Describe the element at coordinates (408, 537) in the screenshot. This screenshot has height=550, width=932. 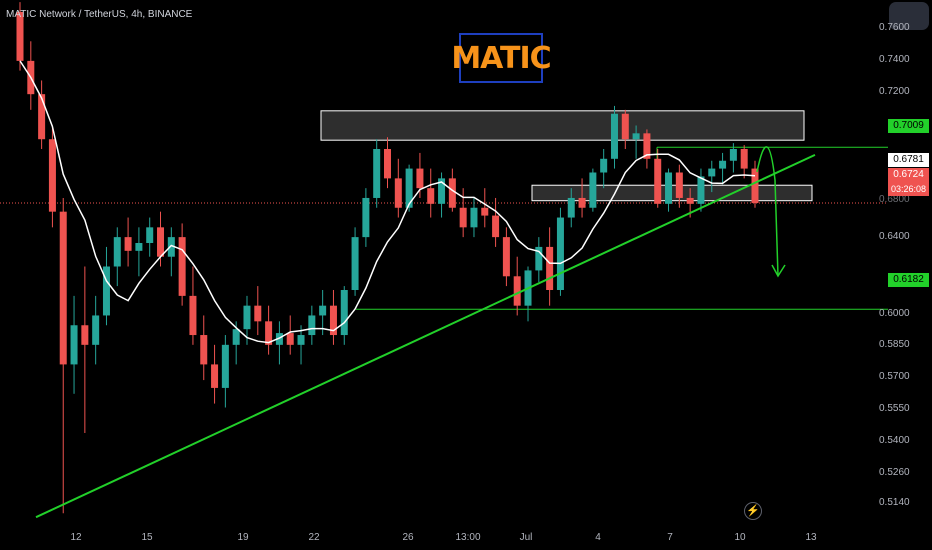
I see `time-tick-label: 26` at that location.